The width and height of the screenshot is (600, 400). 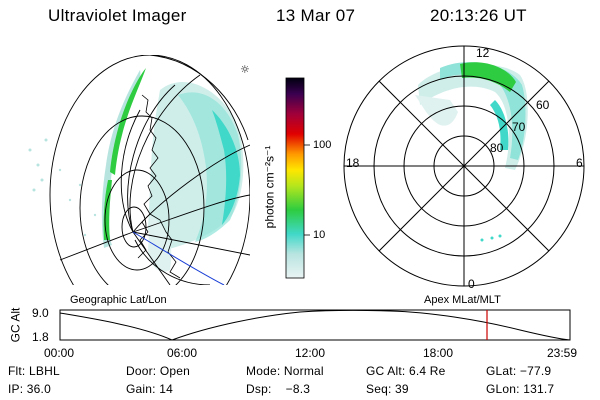 What do you see at coordinates (159, 186) in the screenshot?
I see `coastline` at bounding box center [159, 186].